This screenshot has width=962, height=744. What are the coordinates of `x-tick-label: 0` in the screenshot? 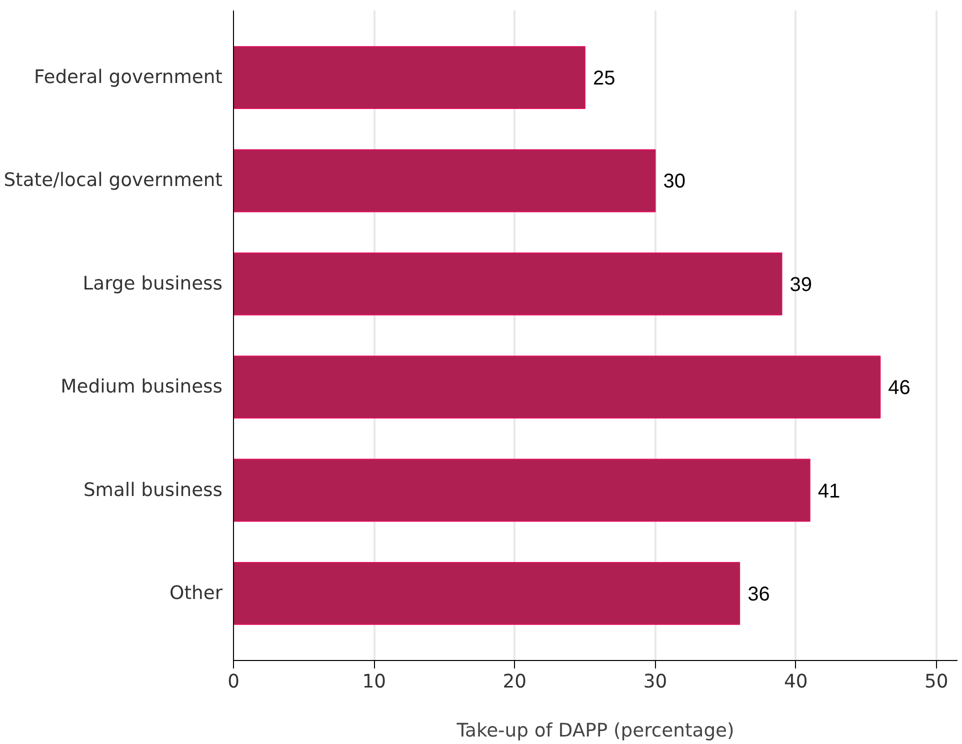 It's located at (234, 682).